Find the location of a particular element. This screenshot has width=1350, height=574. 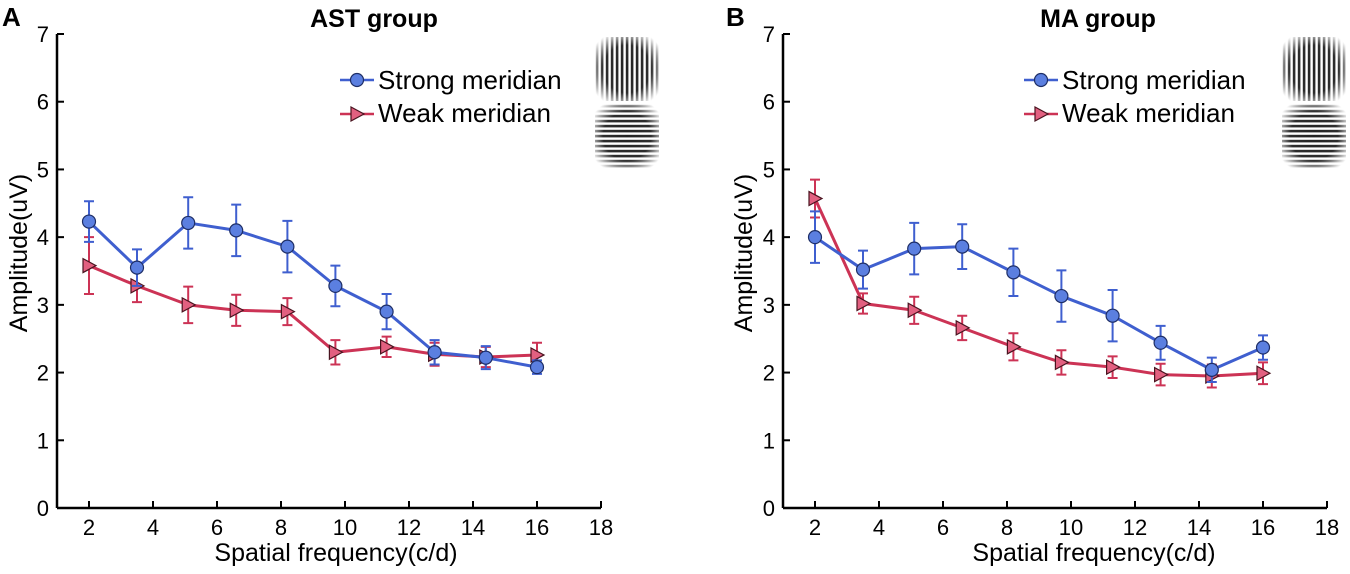

x-tick-label: 12 is located at coordinates (409, 527).